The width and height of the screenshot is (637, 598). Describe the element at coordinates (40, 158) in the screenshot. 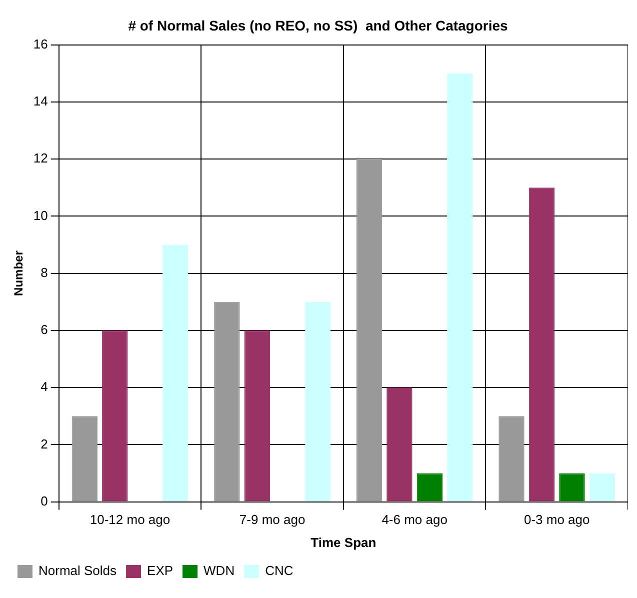

I see `y-tick-label: 12` at that location.